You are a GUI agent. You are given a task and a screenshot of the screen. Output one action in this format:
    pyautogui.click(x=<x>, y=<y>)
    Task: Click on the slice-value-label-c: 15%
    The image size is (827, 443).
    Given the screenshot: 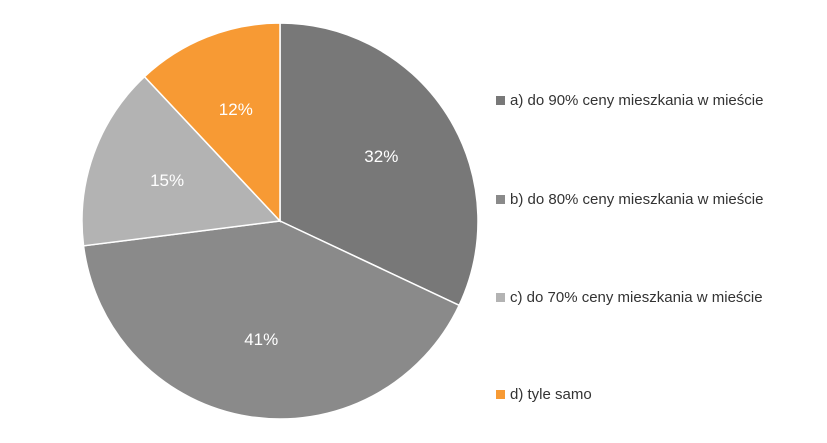 What is the action you would take?
    pyautogui.click(x=167, y=180)
    